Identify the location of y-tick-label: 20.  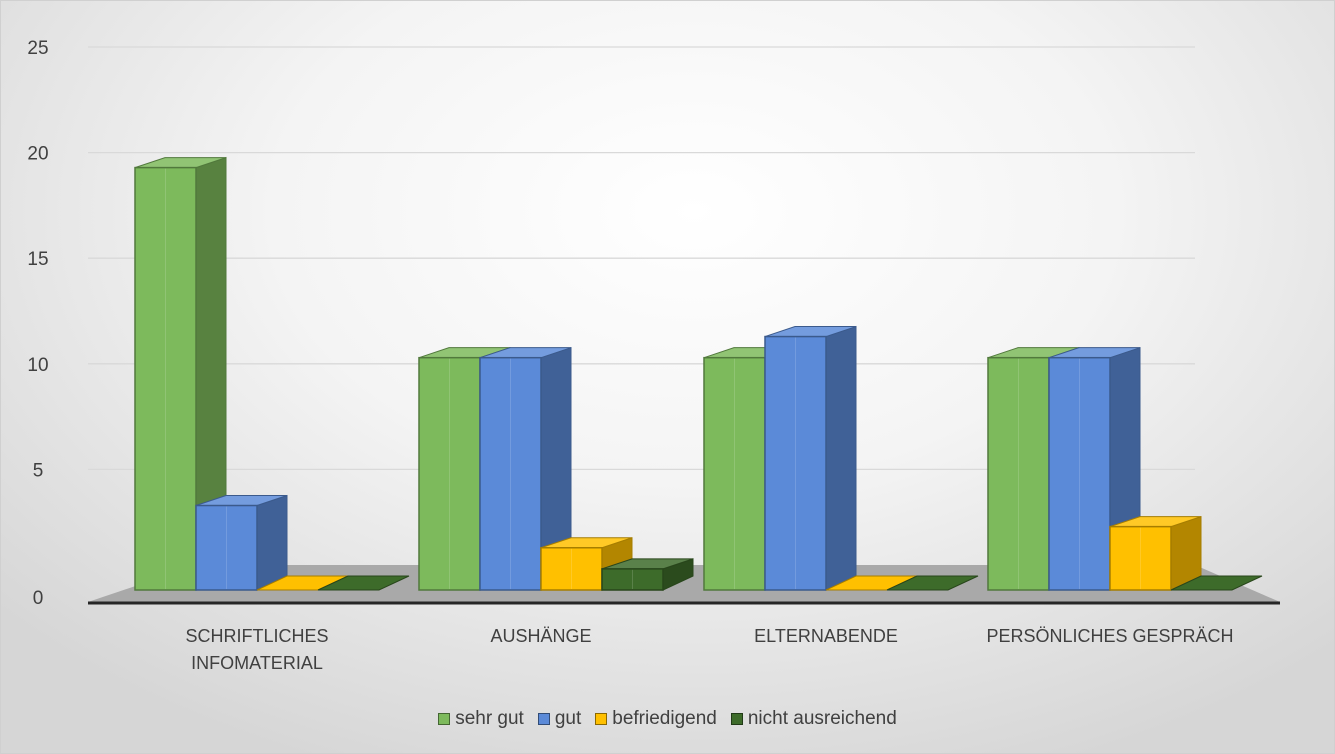
(37, 154).